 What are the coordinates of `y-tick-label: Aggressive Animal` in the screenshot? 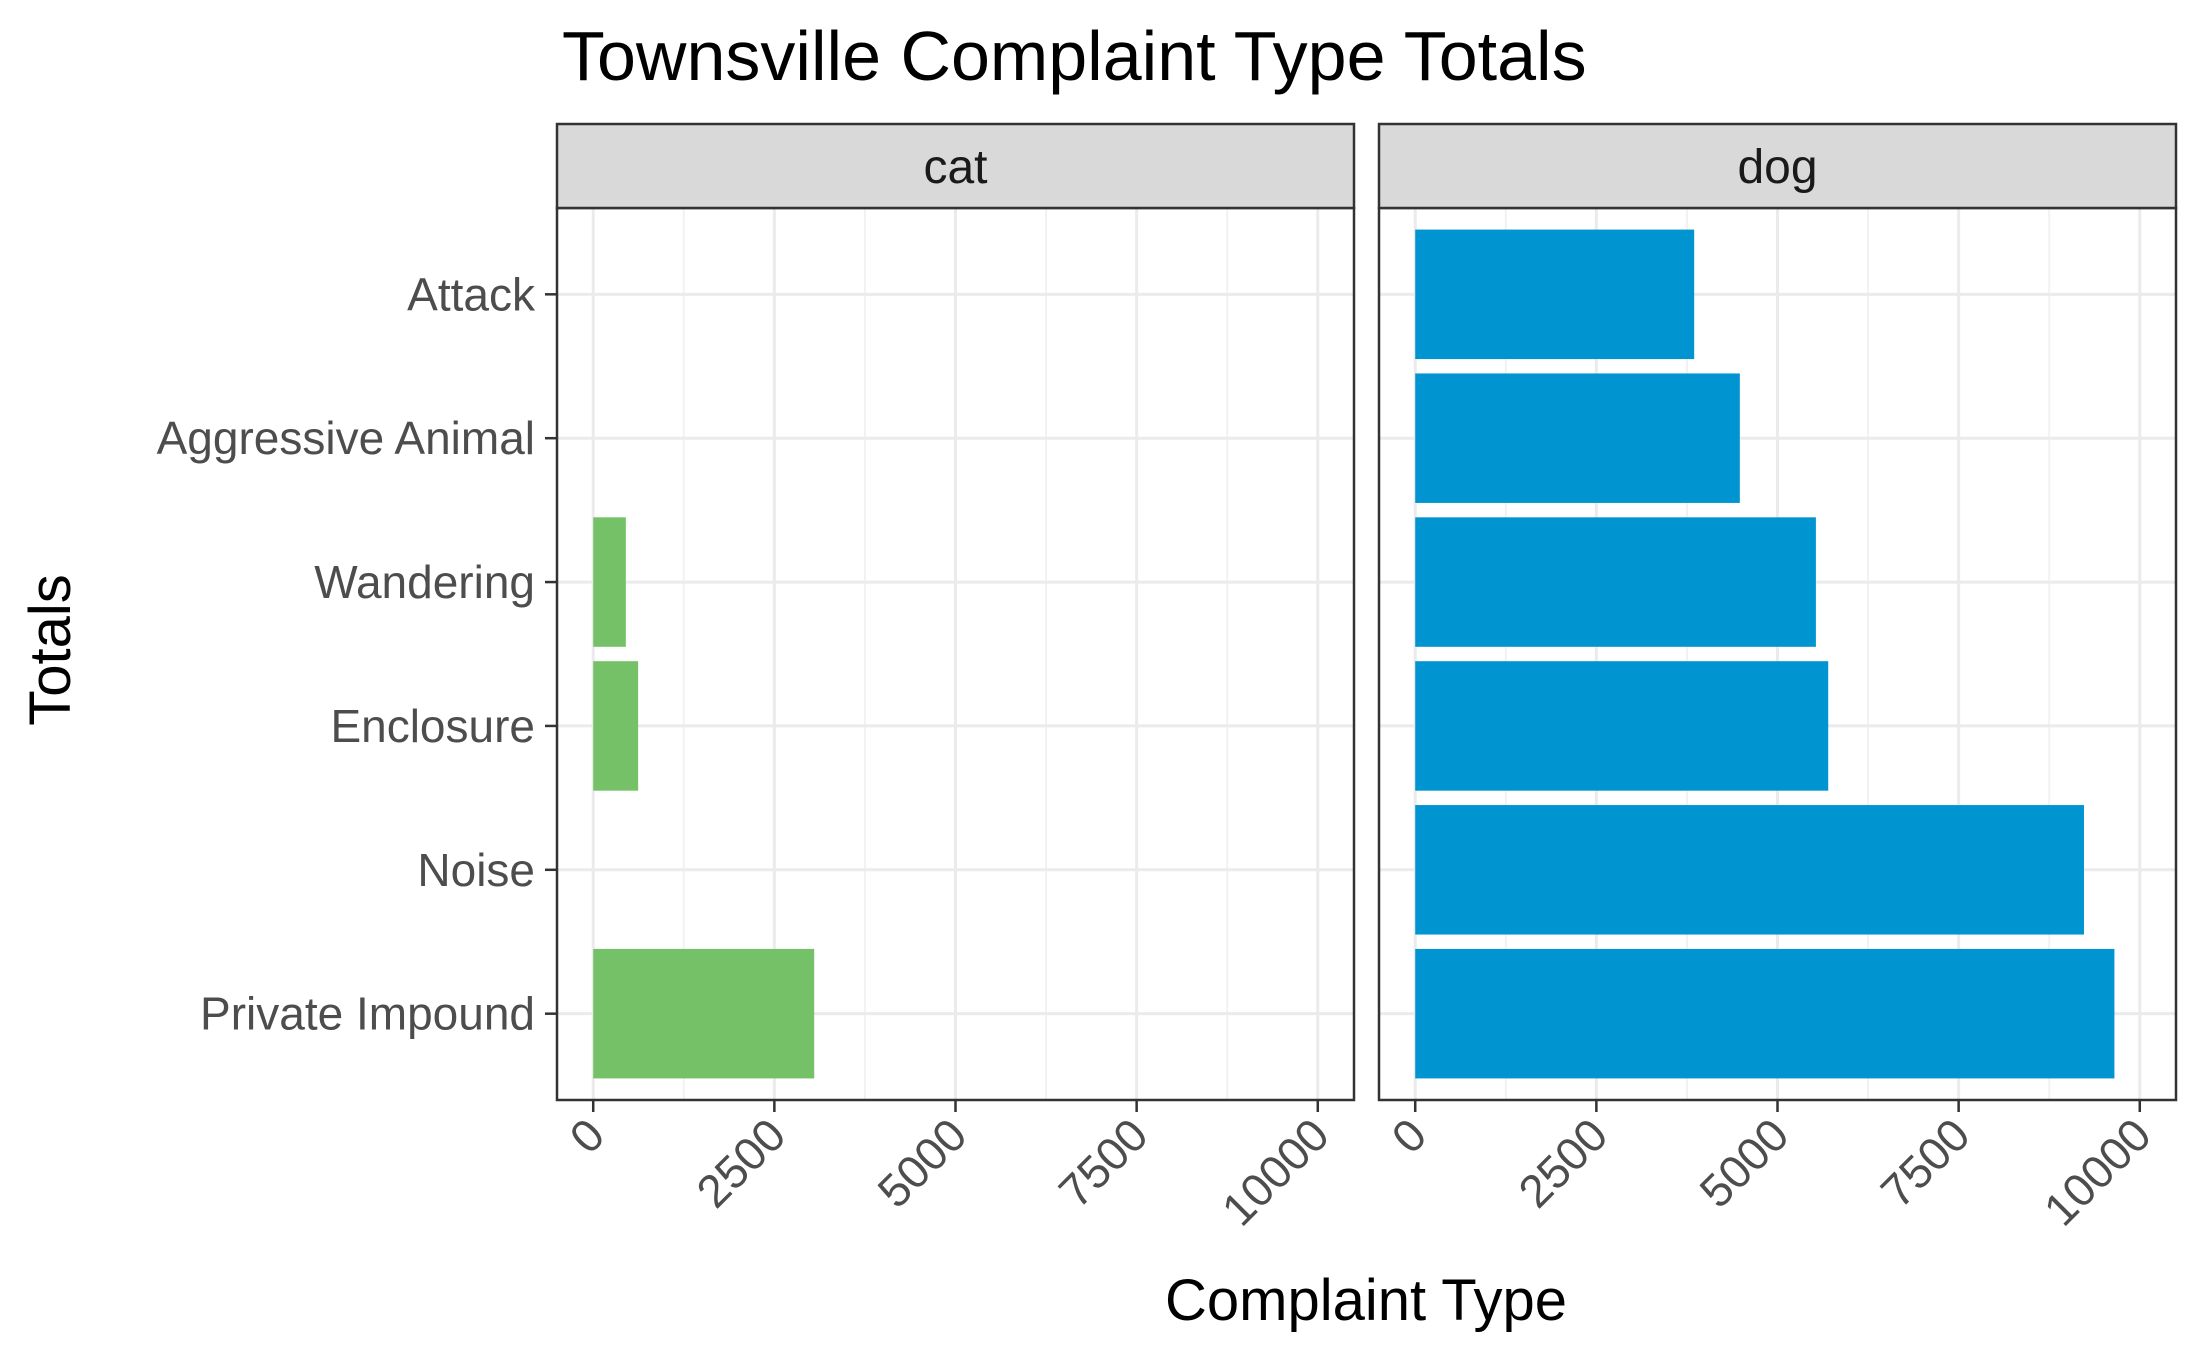 It's located at (346, 438).